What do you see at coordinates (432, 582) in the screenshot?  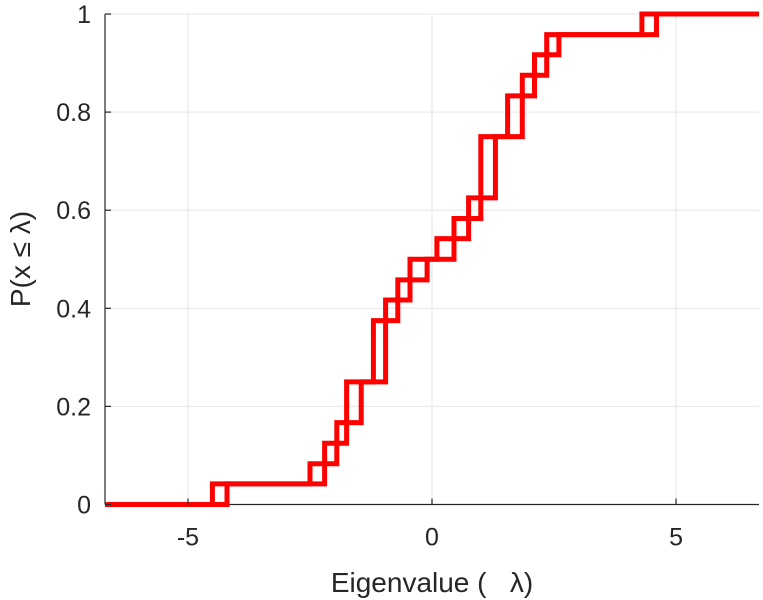 I see `x-axis-label: Eigenvalue ( λ)` at bounding box center [432, 582].